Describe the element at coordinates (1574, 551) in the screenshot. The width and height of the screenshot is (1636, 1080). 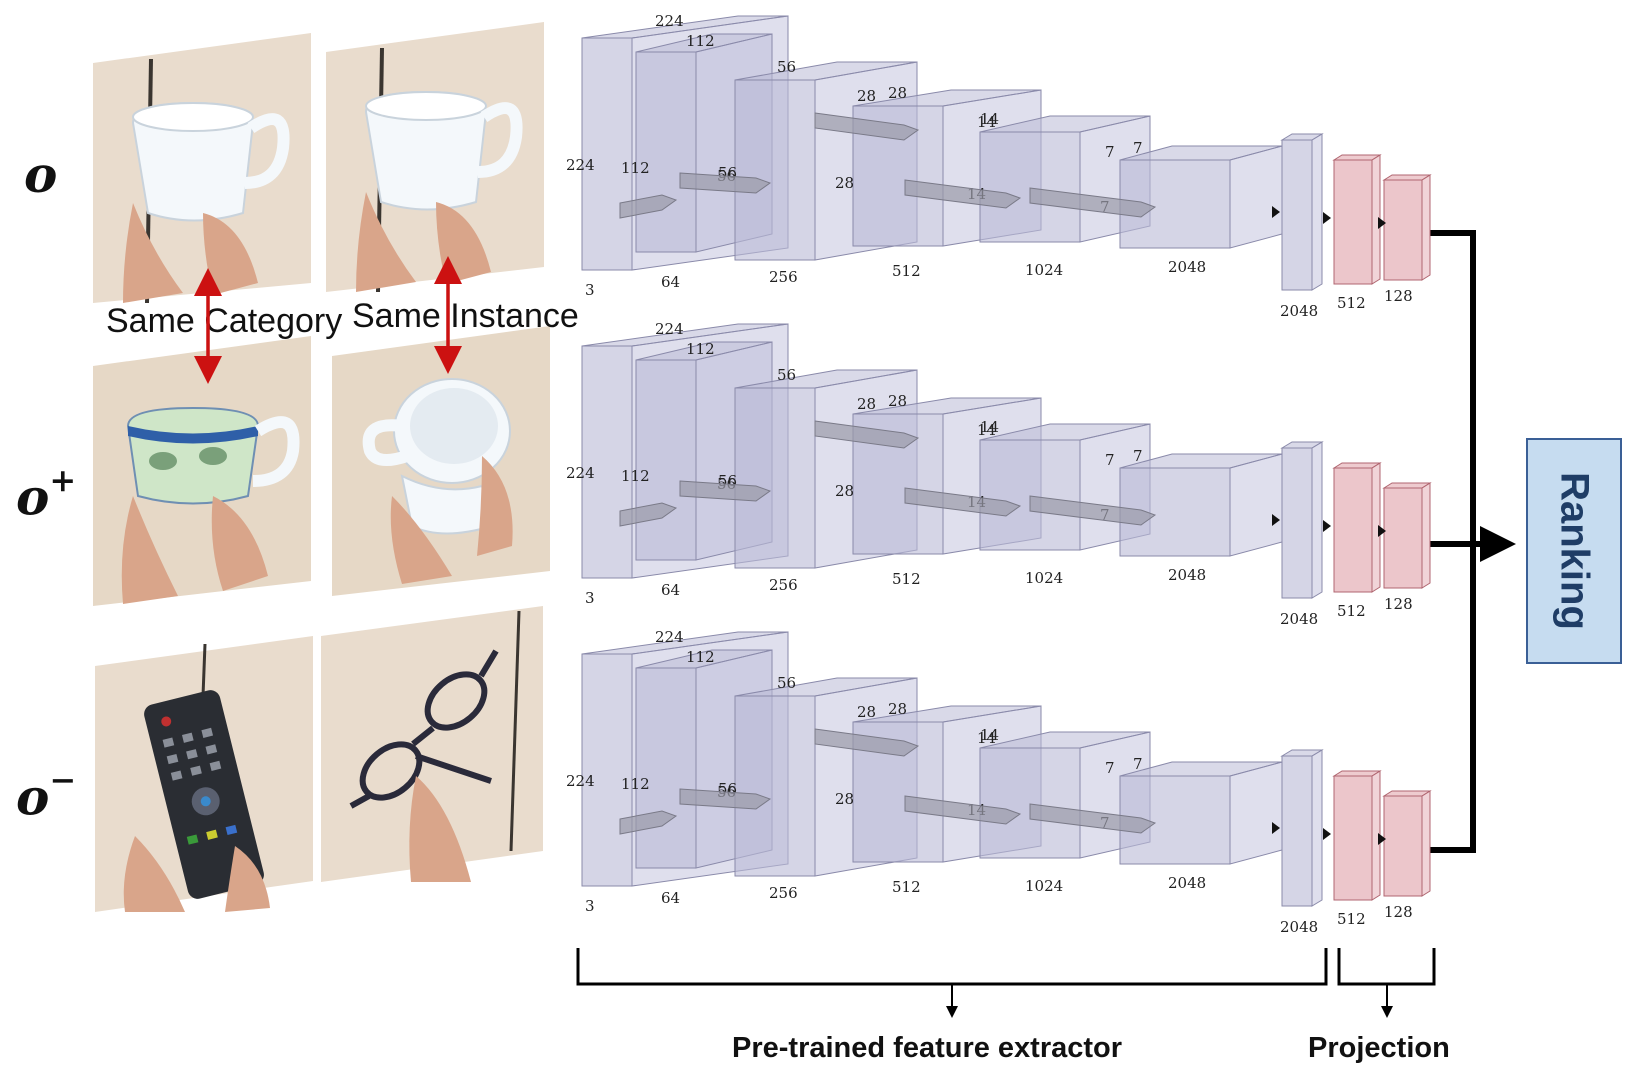
I see `ranking-box: Ranking` at that location.